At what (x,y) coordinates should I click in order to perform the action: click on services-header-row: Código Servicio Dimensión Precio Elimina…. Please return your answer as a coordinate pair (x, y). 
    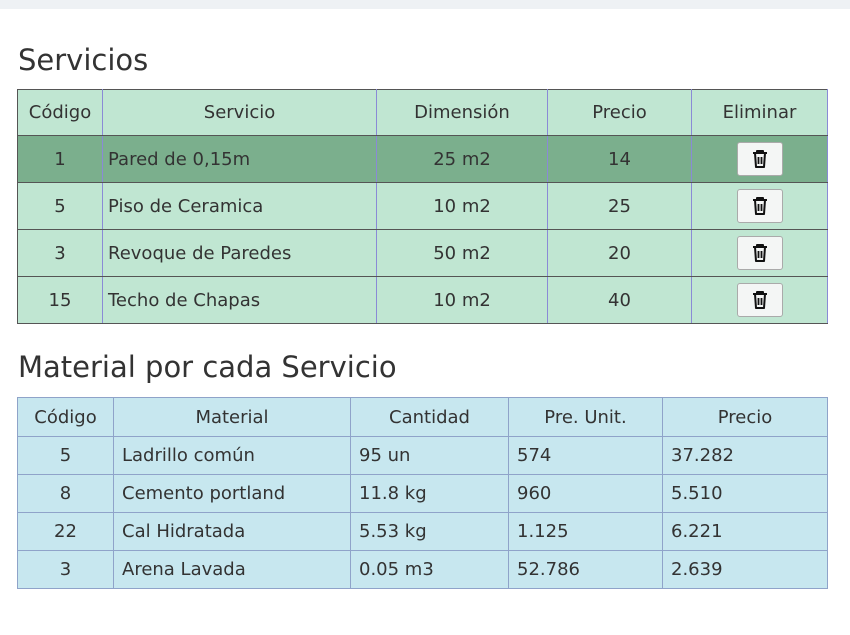
    Looking at the image, I should click on (422, 112).